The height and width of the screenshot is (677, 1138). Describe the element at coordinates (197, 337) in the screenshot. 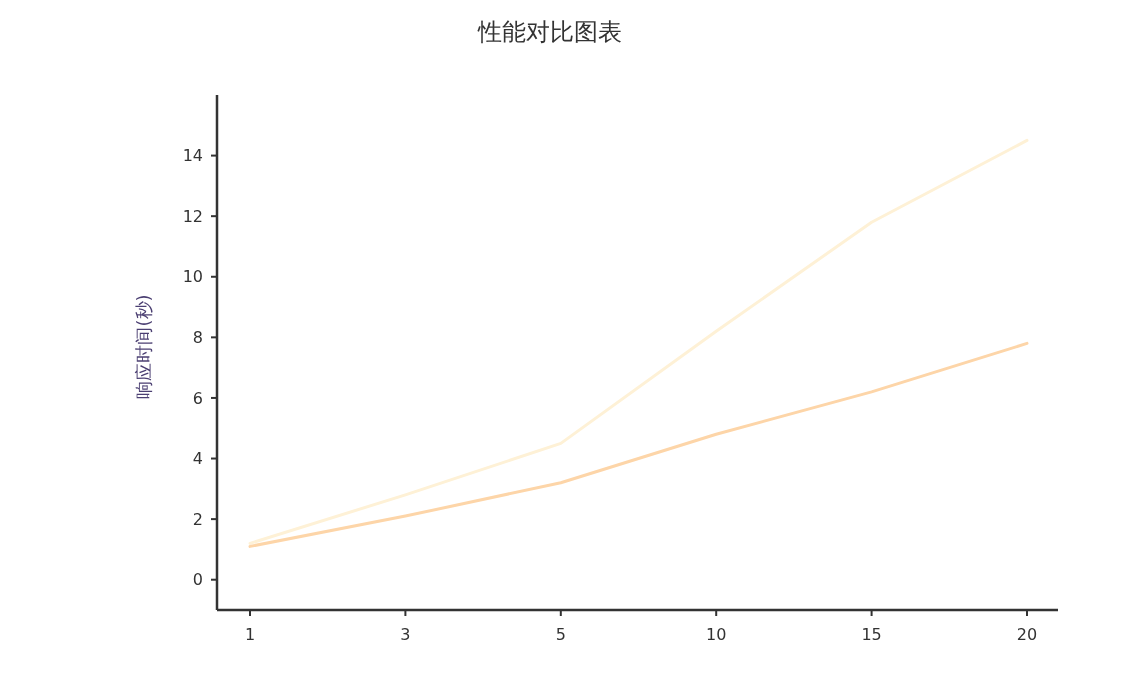

I see `y-tick-label: 8` at that location.